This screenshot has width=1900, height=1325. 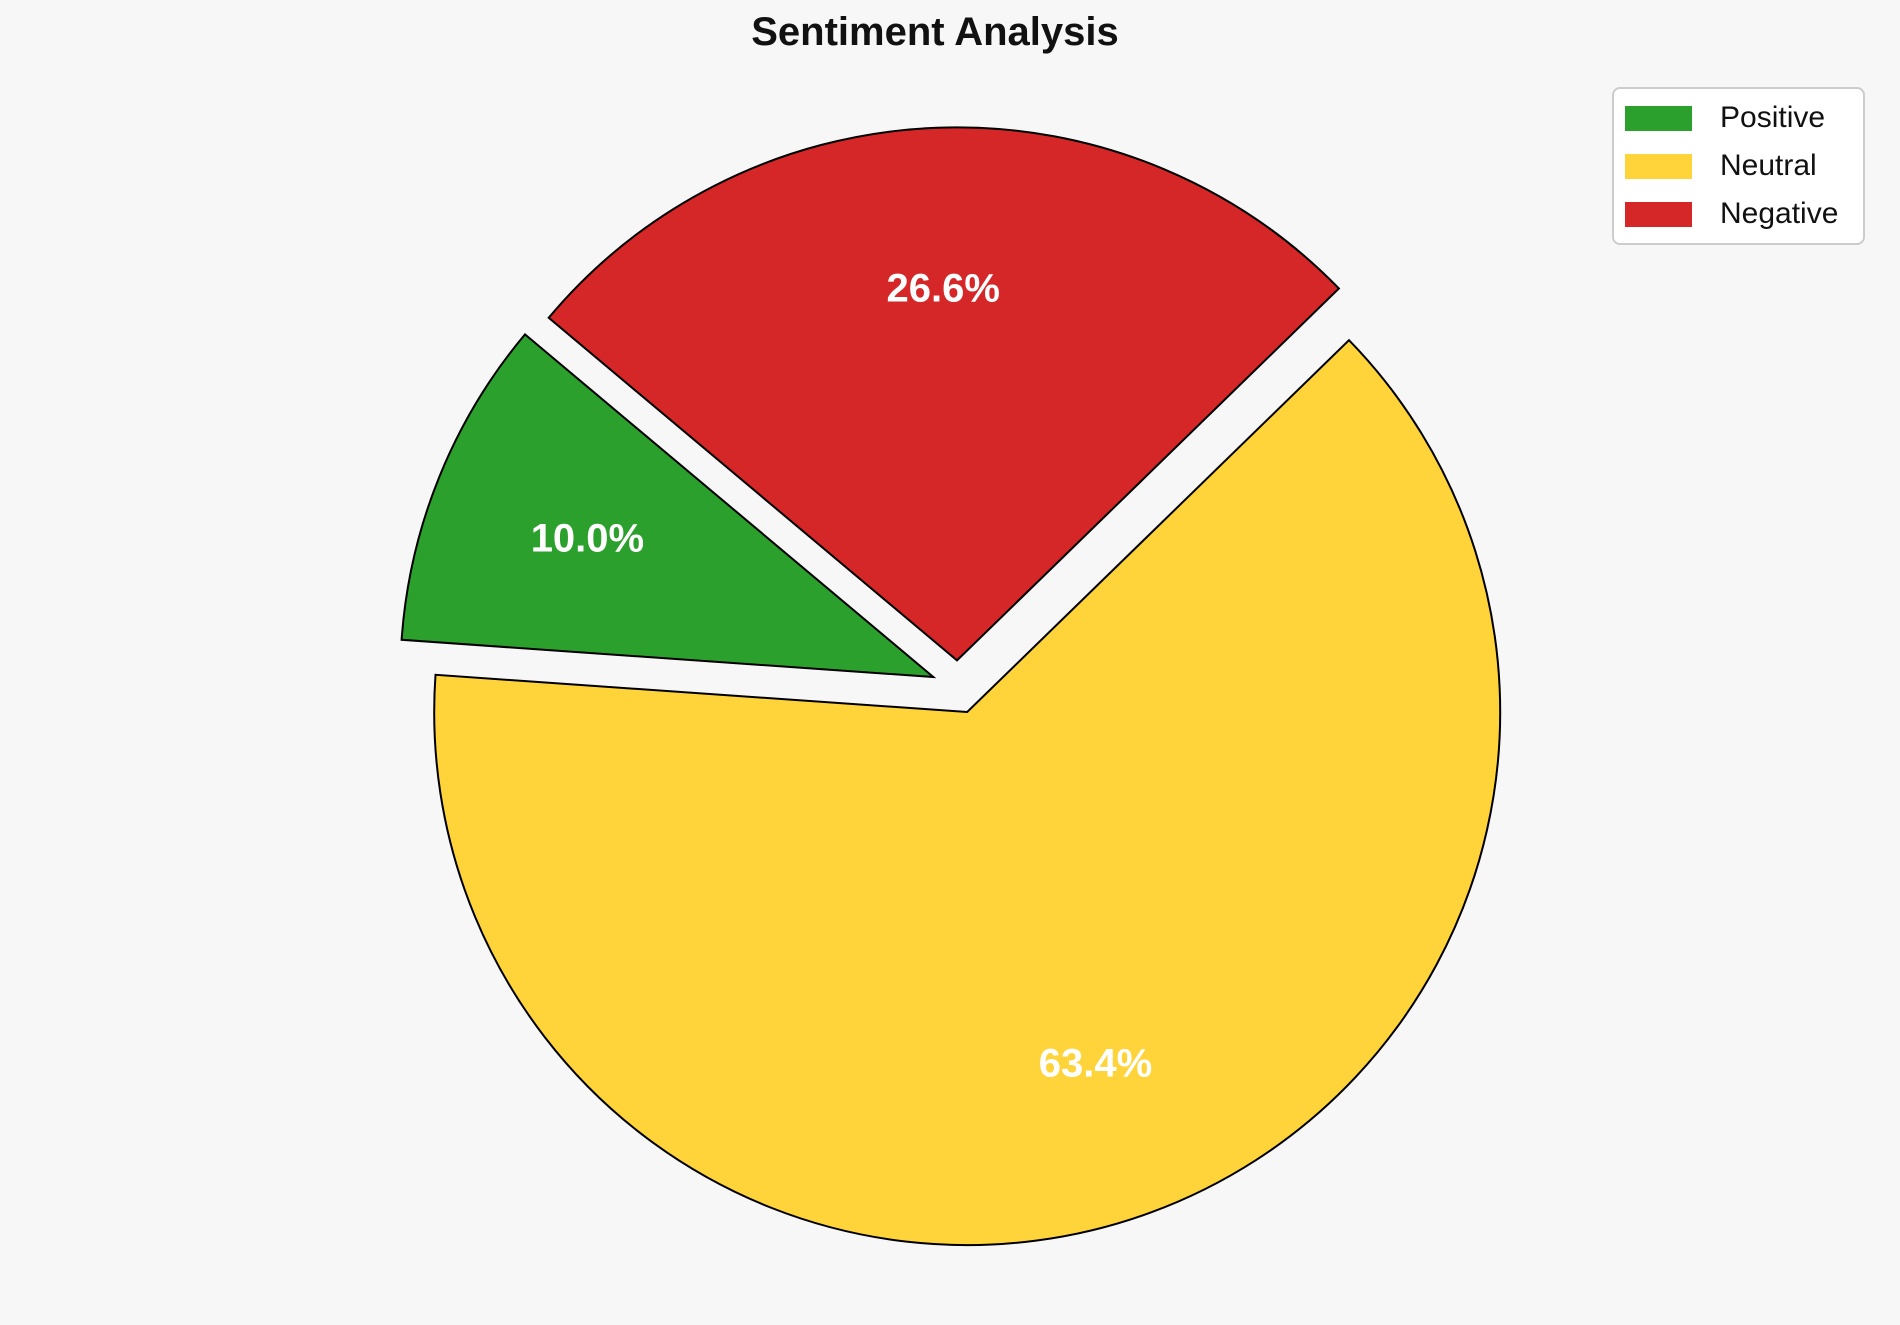 What do you see at coordinates (942, 289) in the screenshot?
I see `pct-label-negative: 26.6%` at bounding box center [942, 289].